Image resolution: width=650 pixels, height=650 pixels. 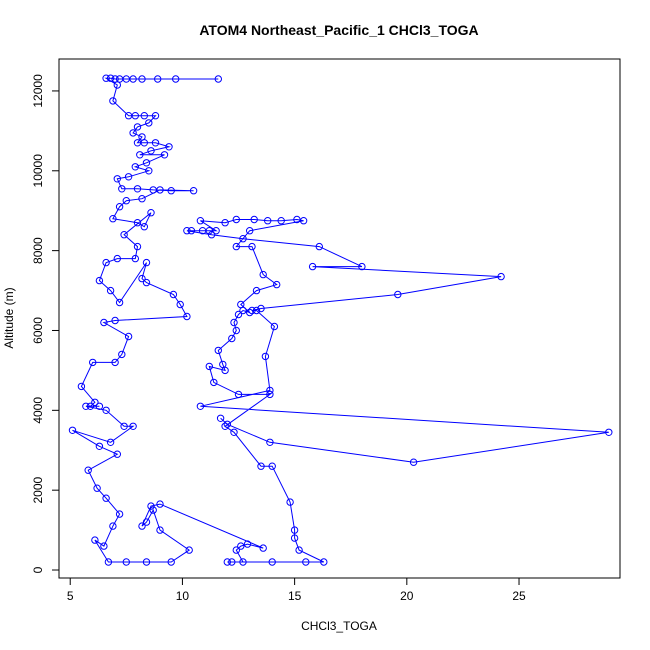 I want to click on y-tick-label: 8000, so click(x=38, y=250).